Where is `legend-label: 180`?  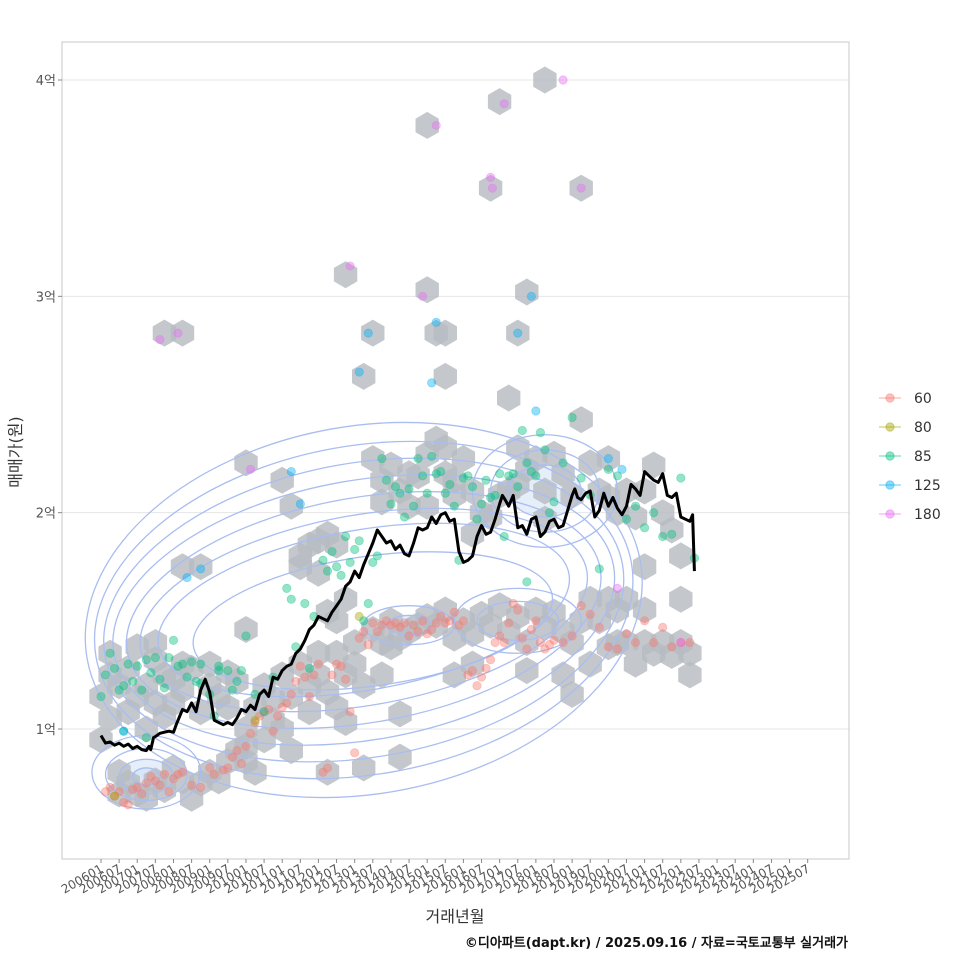 legend-label: 180 is located at coordinates (927, 515).